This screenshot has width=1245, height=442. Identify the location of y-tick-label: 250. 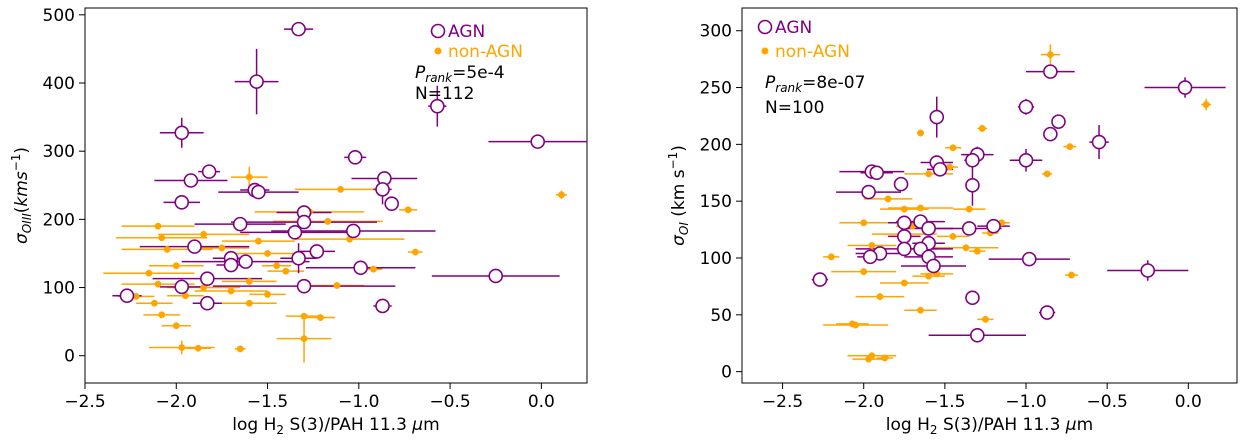
(716, 89).